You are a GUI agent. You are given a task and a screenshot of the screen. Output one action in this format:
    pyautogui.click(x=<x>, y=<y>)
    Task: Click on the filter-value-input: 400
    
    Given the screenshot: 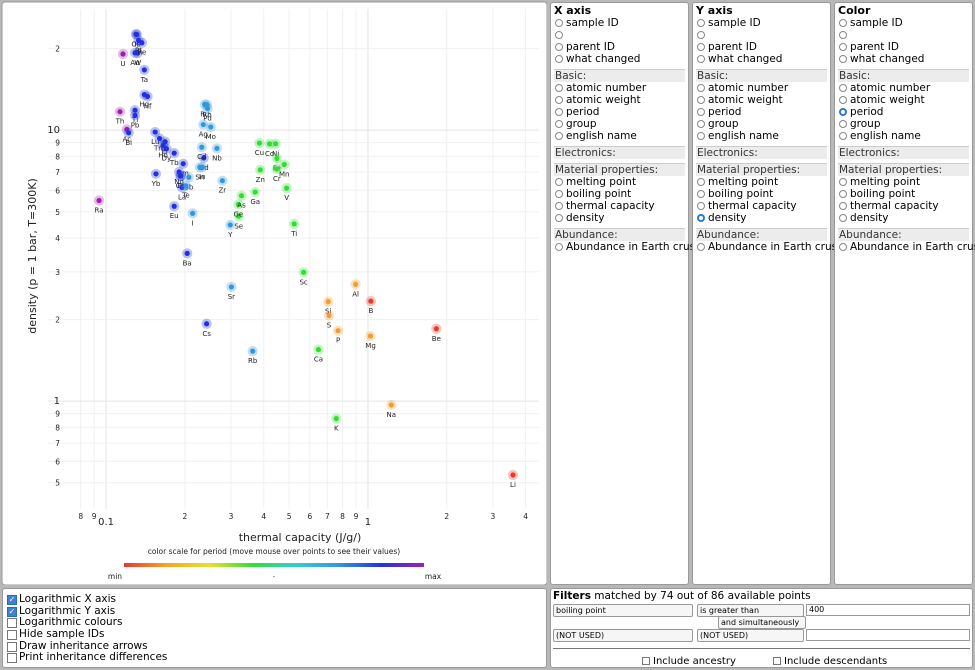 What is the action you would take?
    pyautogui.click(x=888, y=610)
    